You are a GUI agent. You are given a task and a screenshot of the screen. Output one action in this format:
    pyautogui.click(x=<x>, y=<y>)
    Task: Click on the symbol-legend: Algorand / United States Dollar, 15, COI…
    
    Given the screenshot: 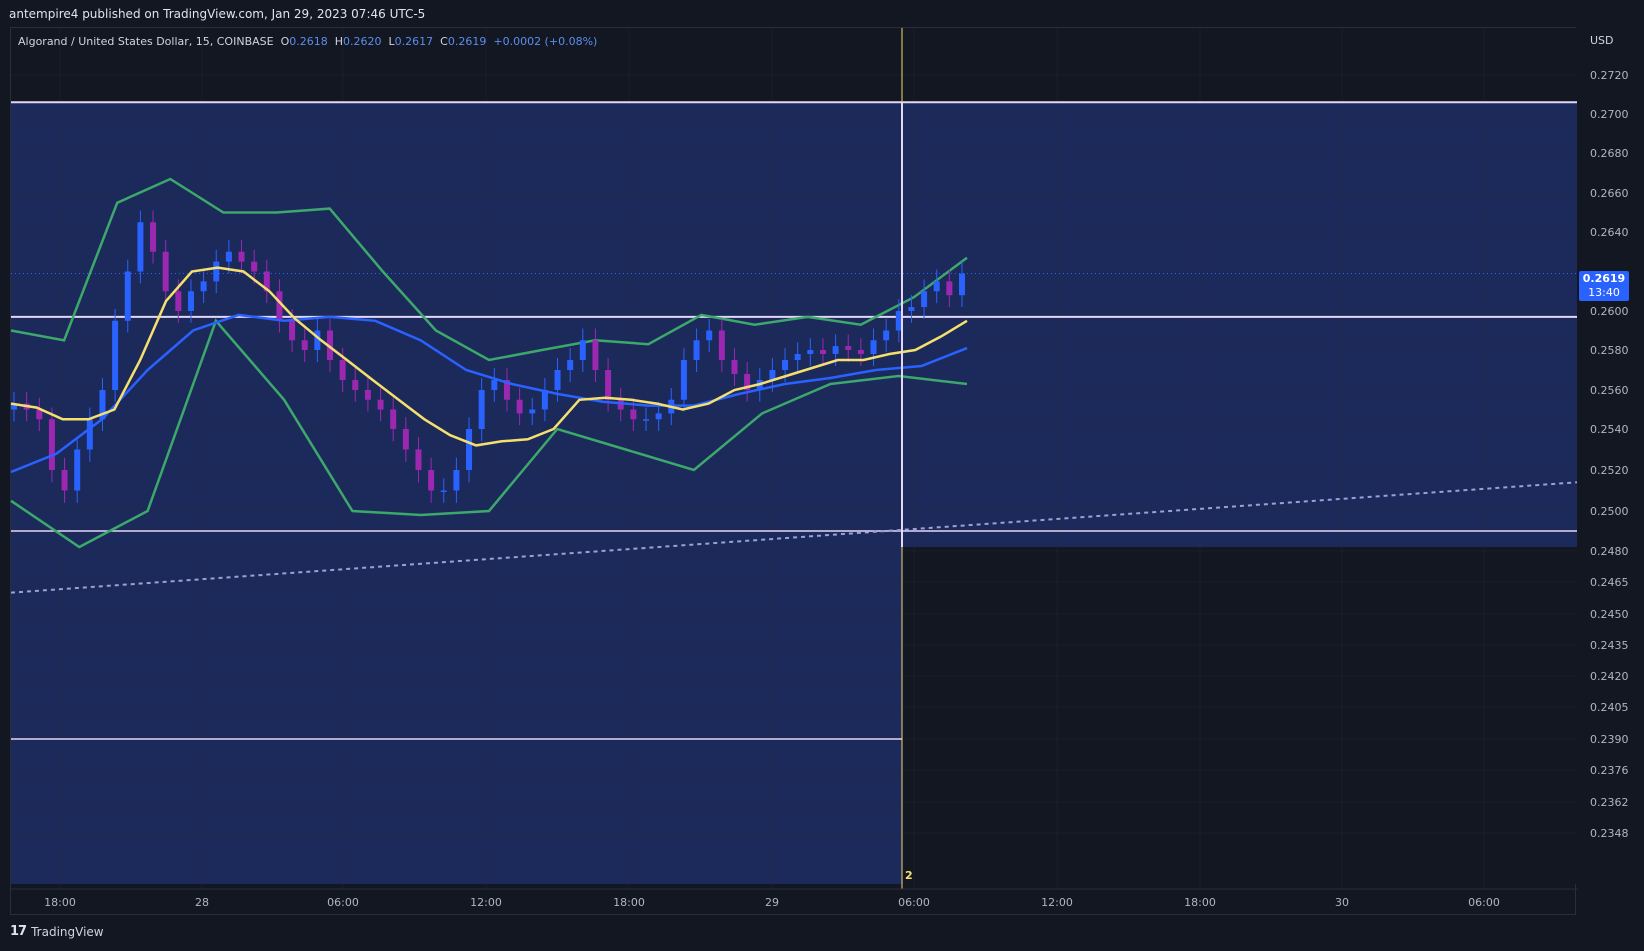 What is the action you would take?
    pyautogui.click(x=307, y=41)
    